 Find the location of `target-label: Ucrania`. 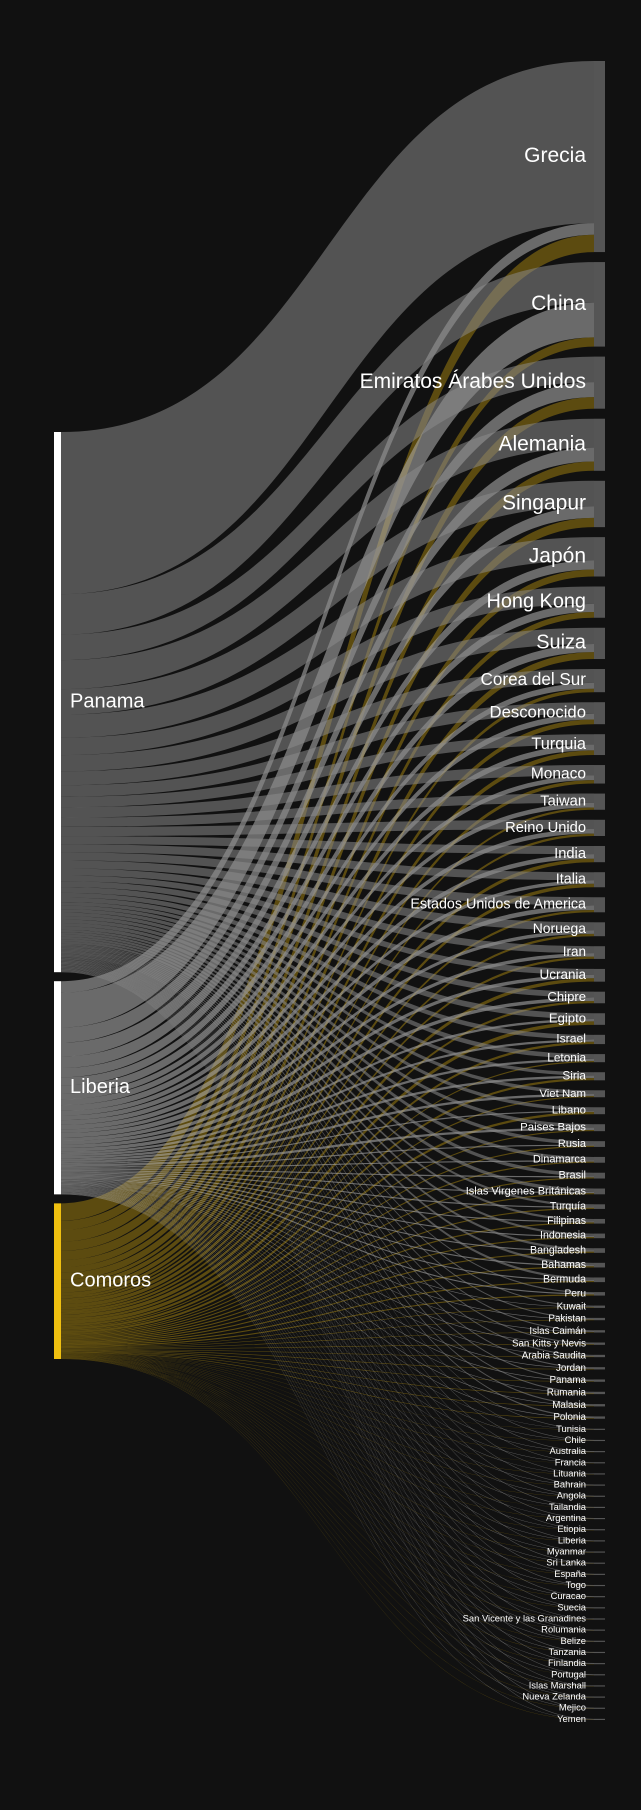

target-label: Ucrania is located at coordinates (562, 974).